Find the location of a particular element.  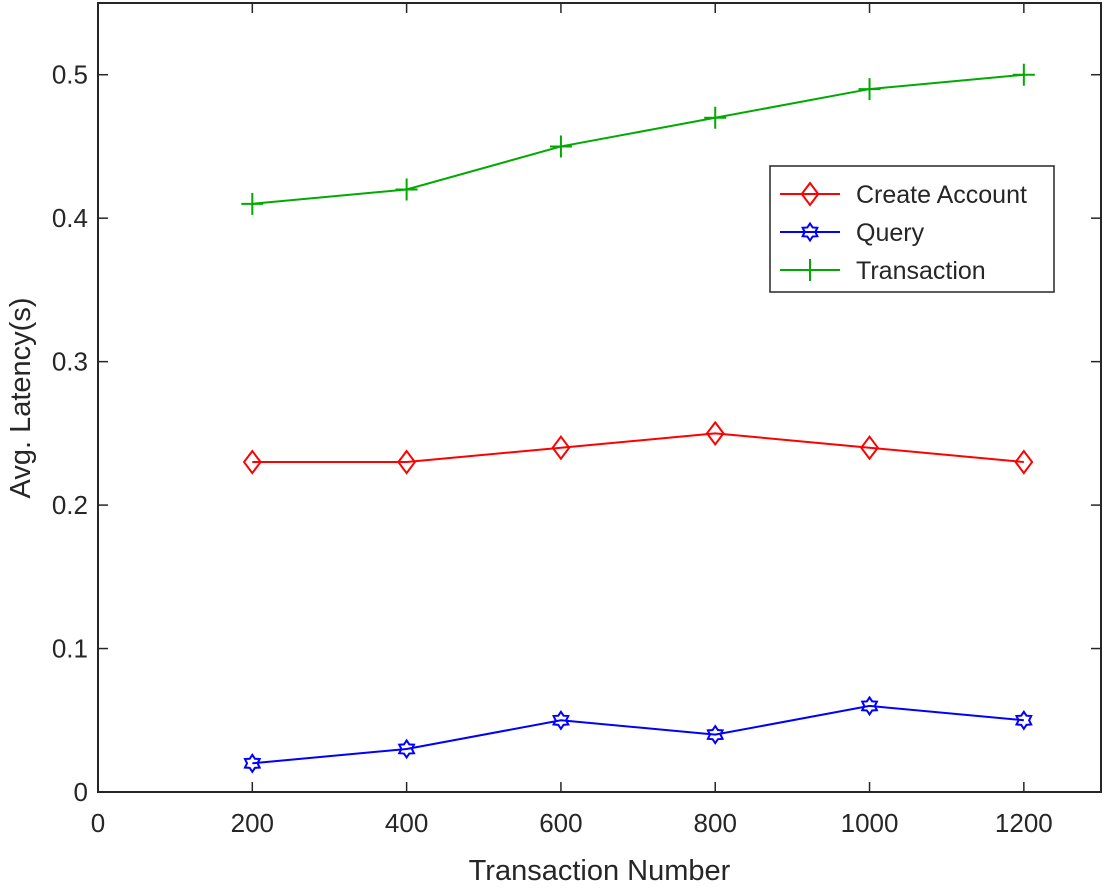

x-tick-label: 200 is located at coordinates (252, 823).